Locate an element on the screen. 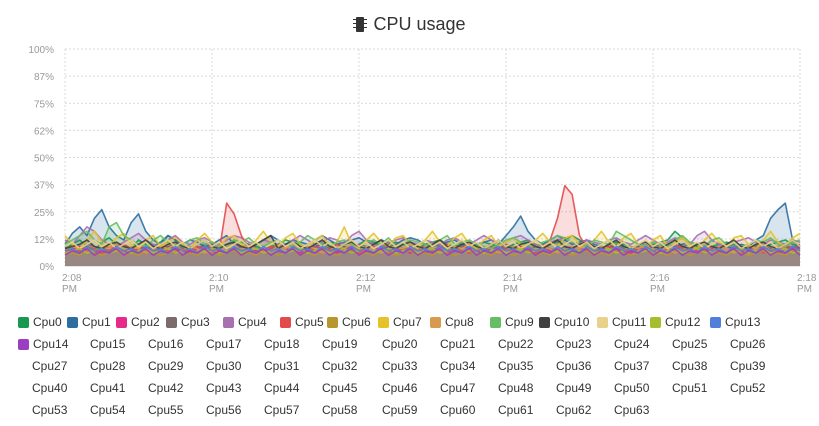  y-tick-label: 50% is located at coordinates (44, 159).